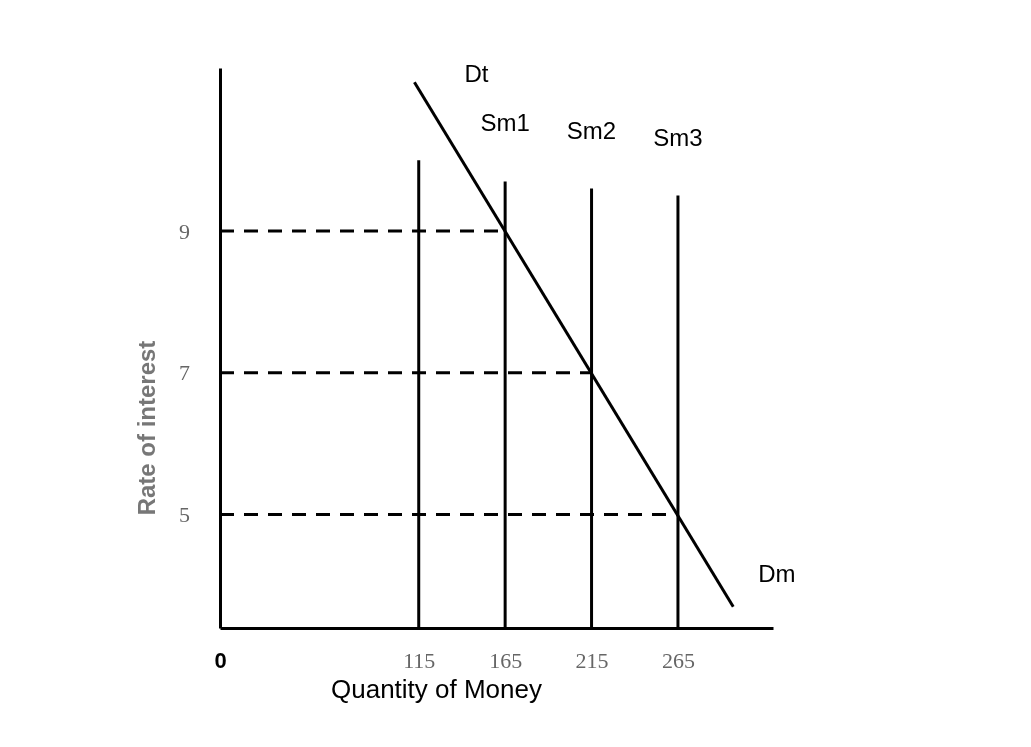  Describe the element at coordinates (419, 660) in the screenshot. I see `x-tick-label: 115` at that location.